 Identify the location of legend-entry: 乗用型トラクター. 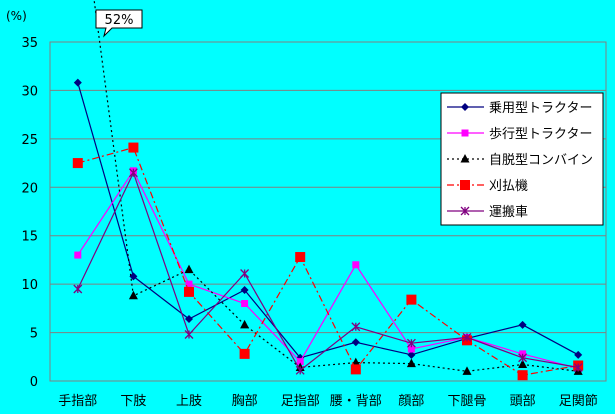
(519, 108).